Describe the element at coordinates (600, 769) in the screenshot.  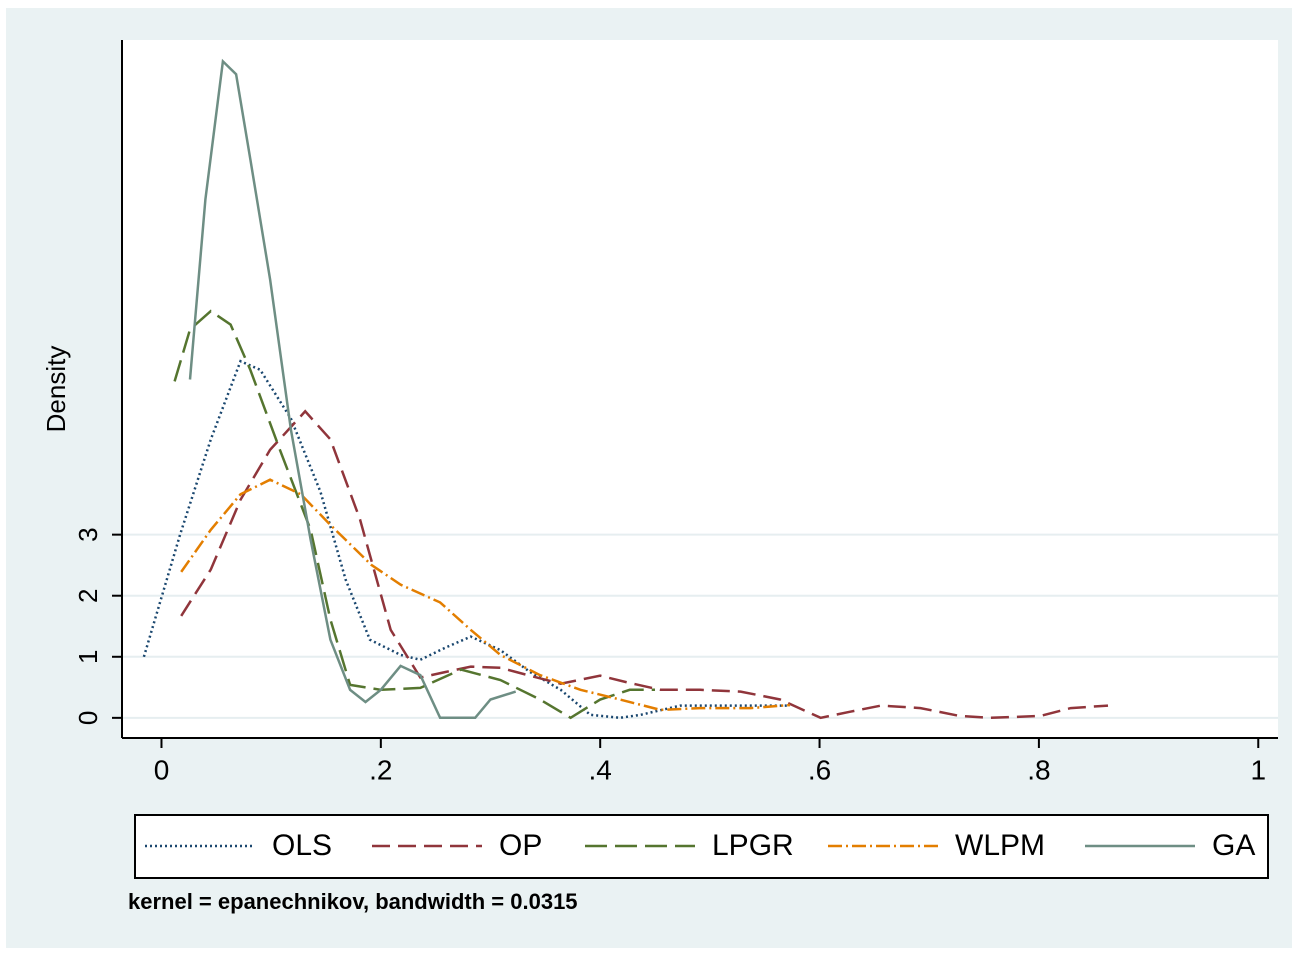
I see `x-tick-label: .4` at that location.